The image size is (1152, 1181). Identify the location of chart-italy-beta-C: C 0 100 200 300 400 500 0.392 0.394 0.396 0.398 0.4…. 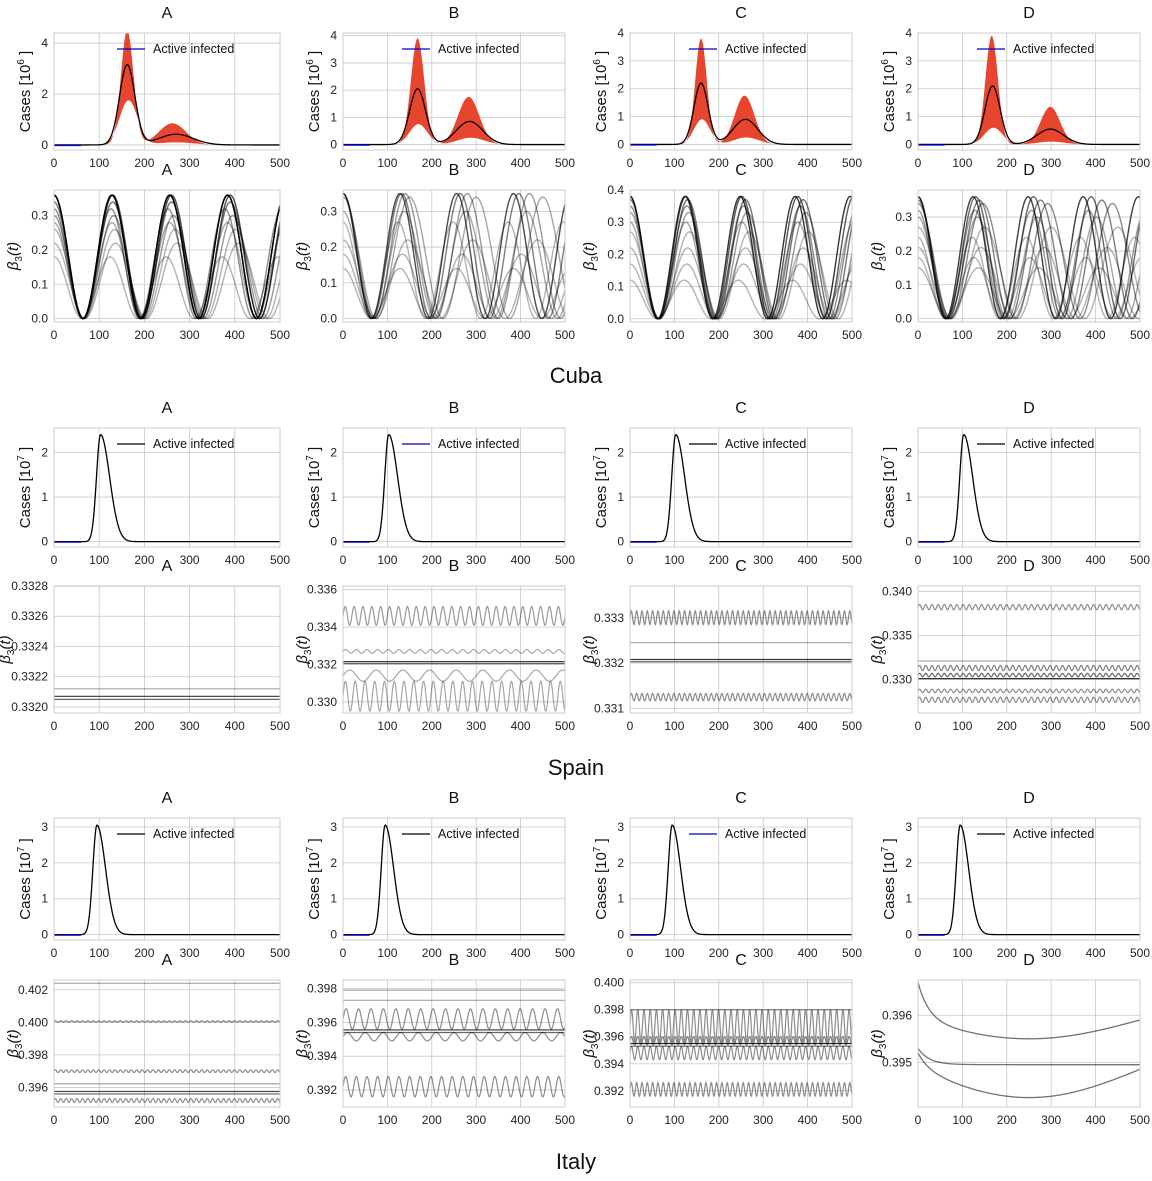
(721, 1039).